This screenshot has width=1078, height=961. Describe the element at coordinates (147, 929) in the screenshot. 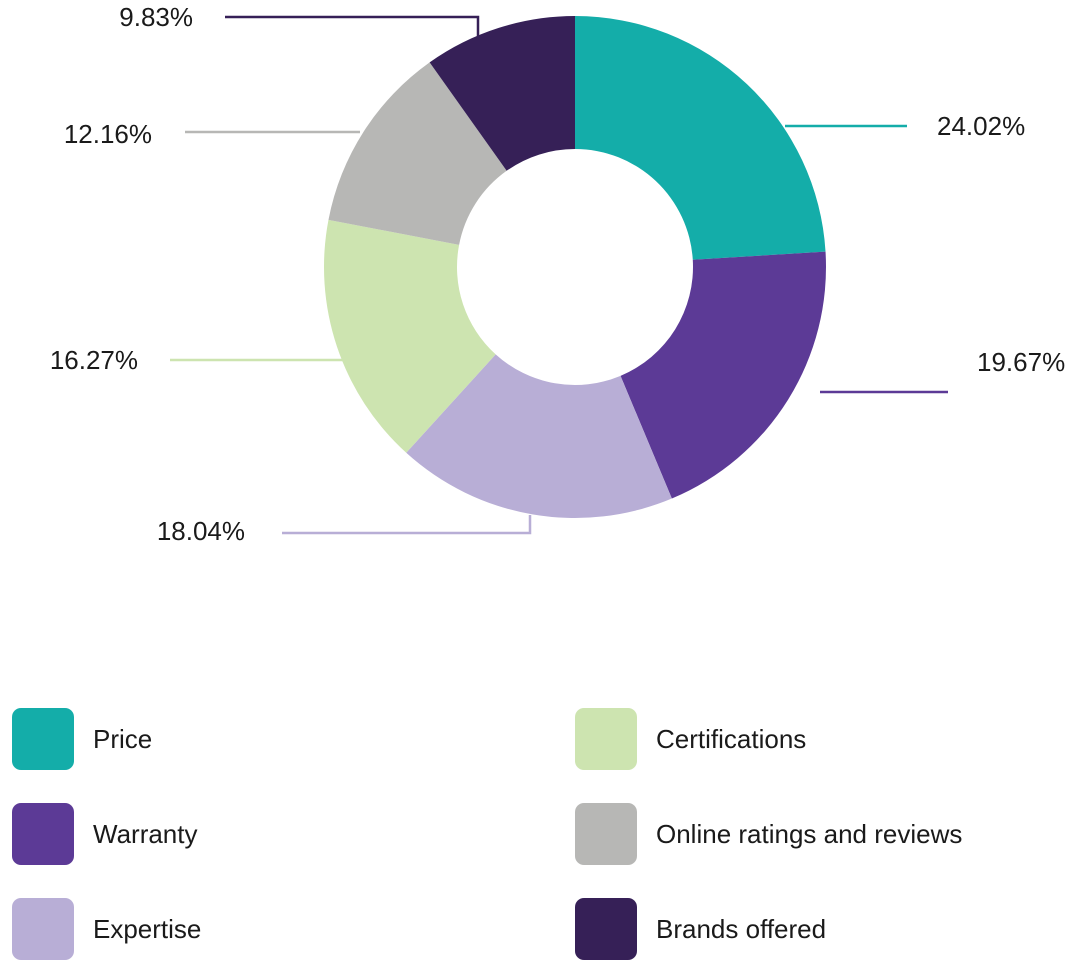

I see `legend-label: Expertise` at that location.